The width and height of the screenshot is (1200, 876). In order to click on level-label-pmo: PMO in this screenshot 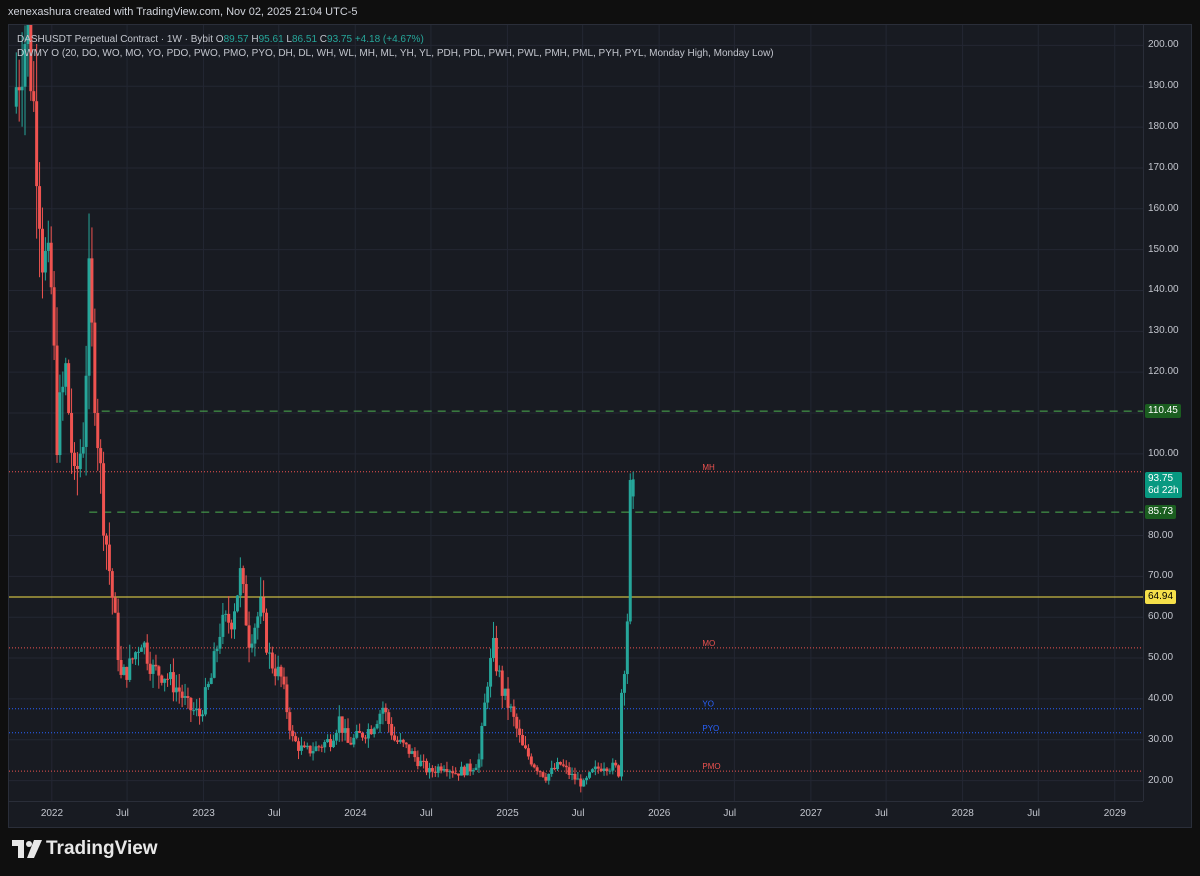, I will do `click(711, 766)`.